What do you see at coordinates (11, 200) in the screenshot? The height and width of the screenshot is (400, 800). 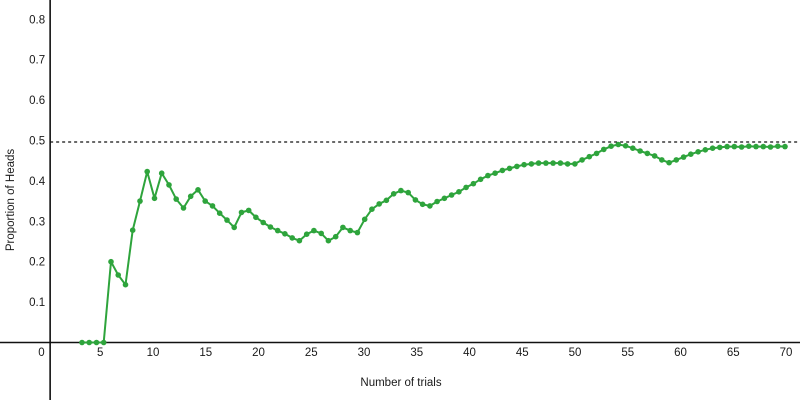 I see `y-axis-title: Proportion of Heads` at bounding box center [11, 200].